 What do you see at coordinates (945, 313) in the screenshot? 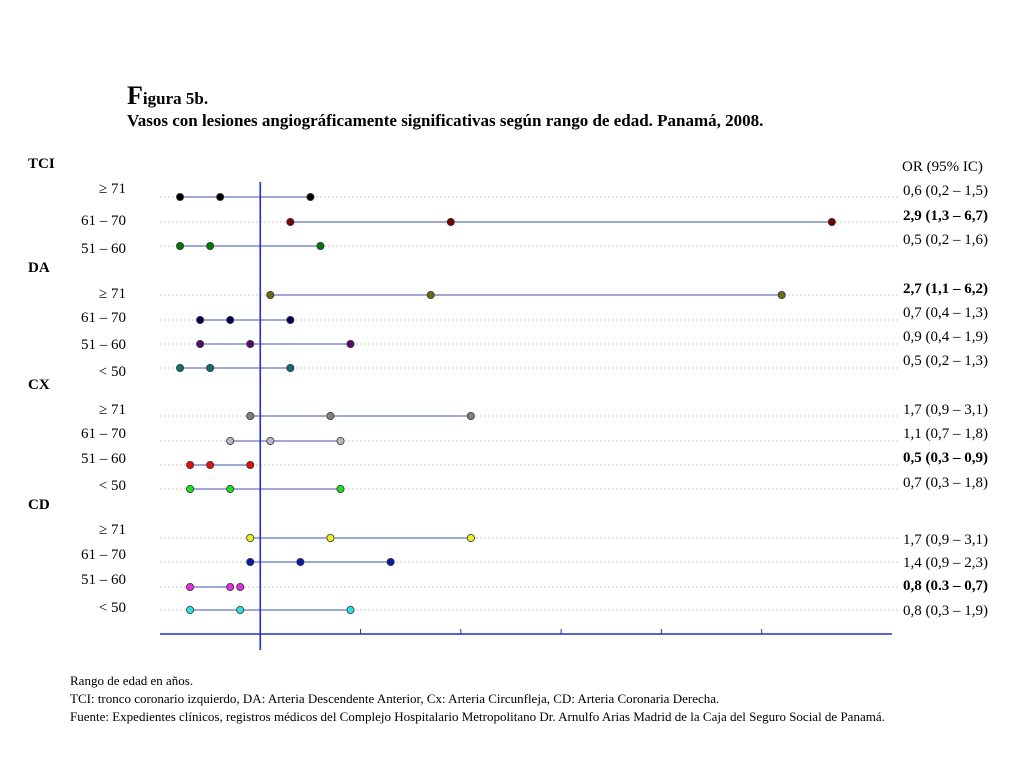
I see `or-value-text: 0,7 (0,4 – 1,3)` at bounding box center [945, 313].